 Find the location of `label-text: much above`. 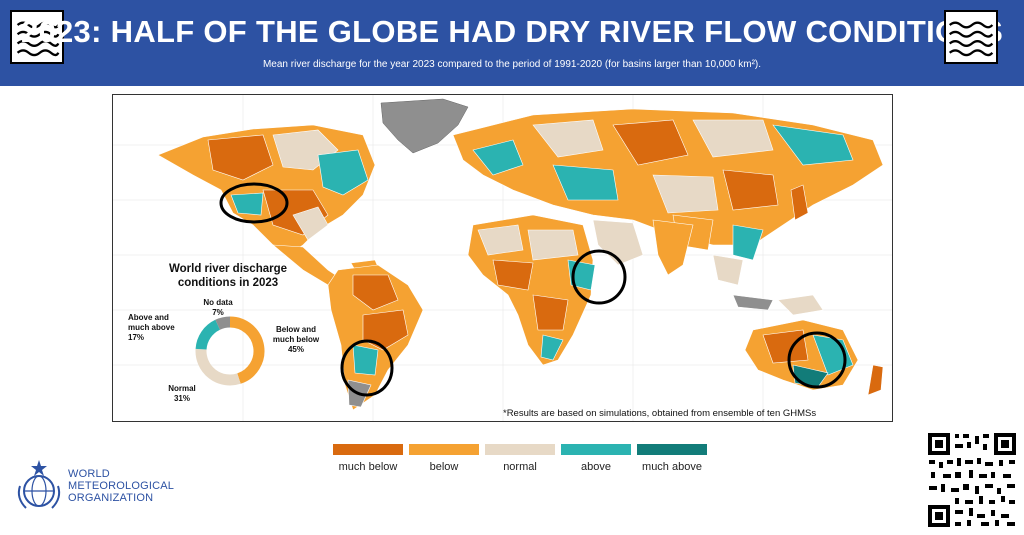

label-text: much above is located at coordinates (151, 327).